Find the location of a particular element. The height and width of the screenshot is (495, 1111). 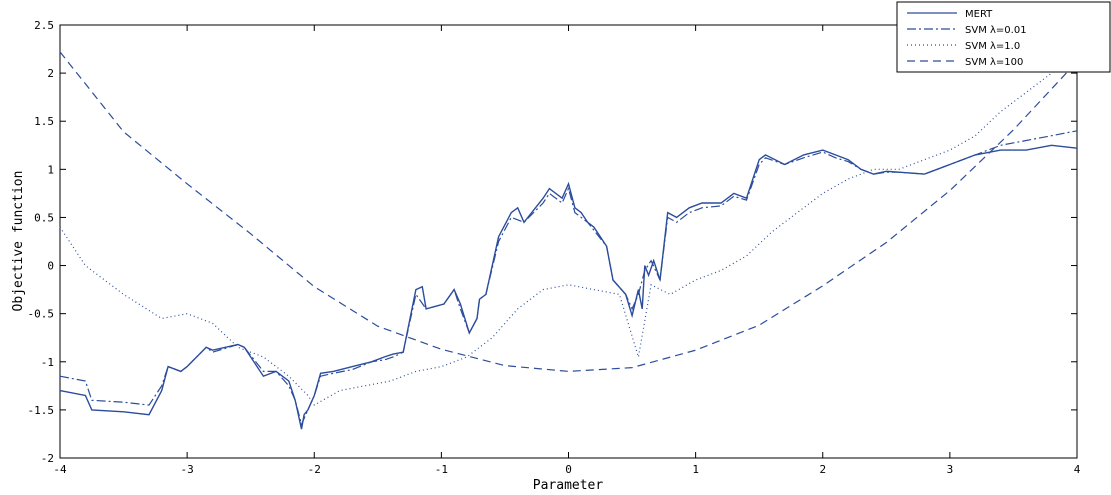

x-tick-label: 2 is located at coordinates (822, 469).